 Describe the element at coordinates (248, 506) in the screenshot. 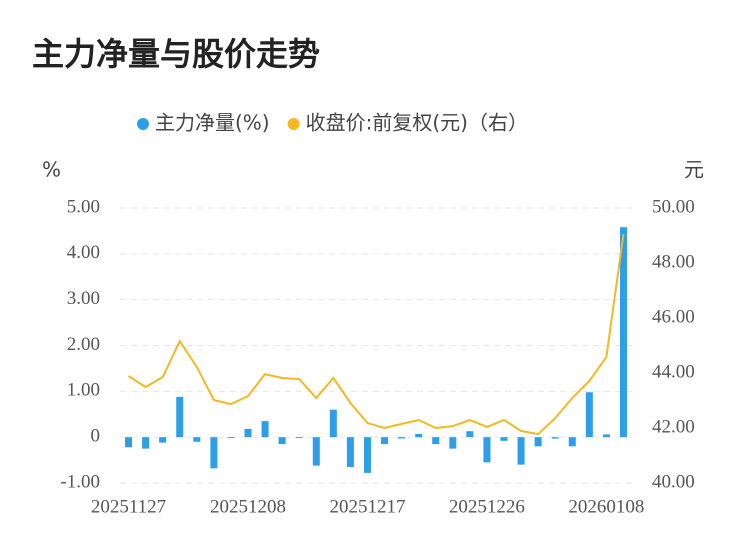

I see `x-tick-label: 20251208` at that location.